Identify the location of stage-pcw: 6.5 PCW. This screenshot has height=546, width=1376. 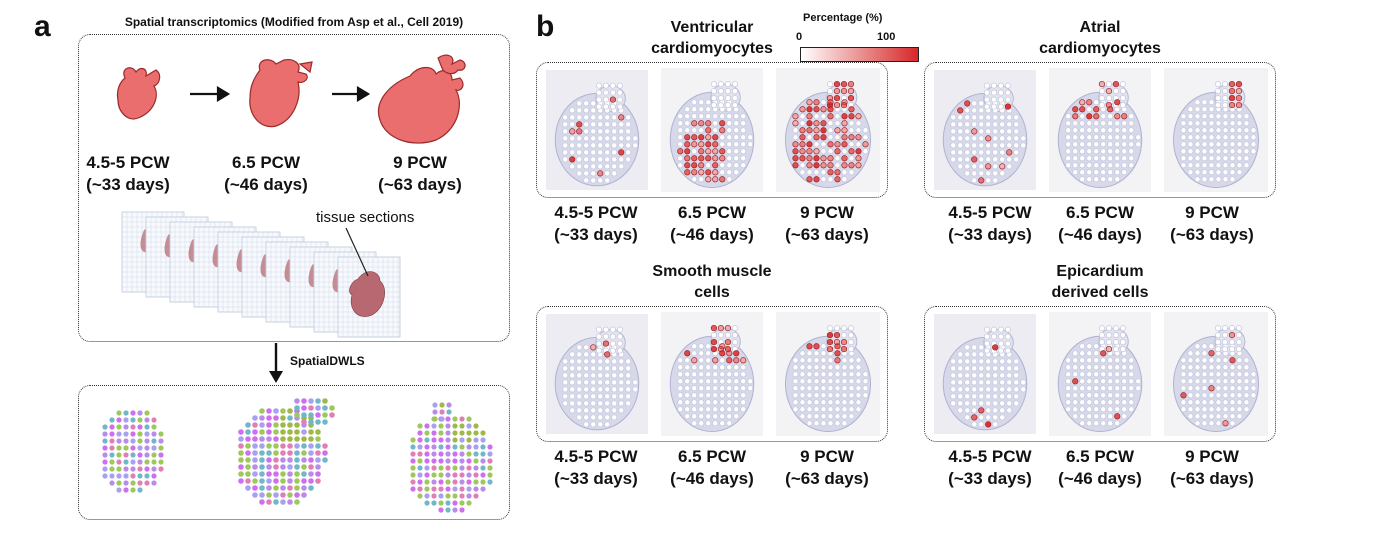
(712, 456).